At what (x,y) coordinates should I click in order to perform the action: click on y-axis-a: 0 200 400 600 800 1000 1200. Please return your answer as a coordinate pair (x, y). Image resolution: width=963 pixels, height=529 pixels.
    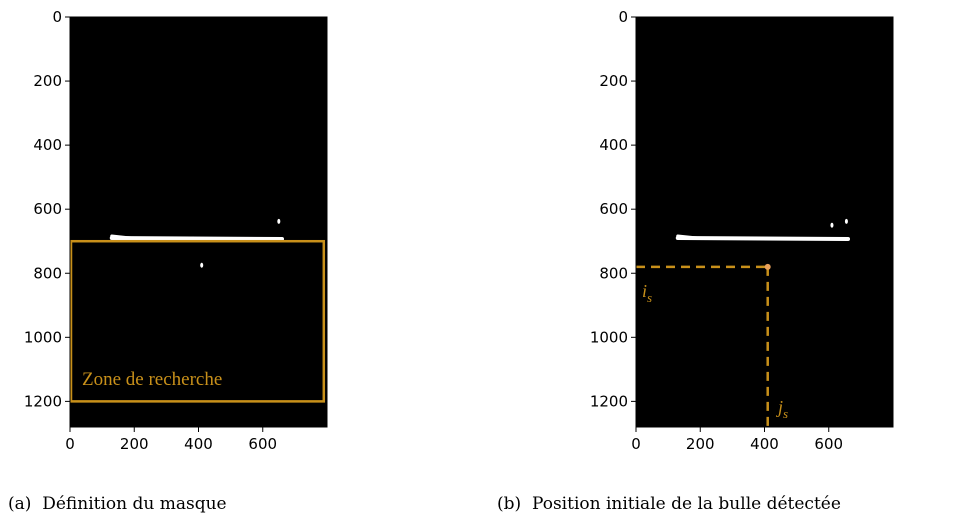
    Looking at the image, I should click on (47, 209).